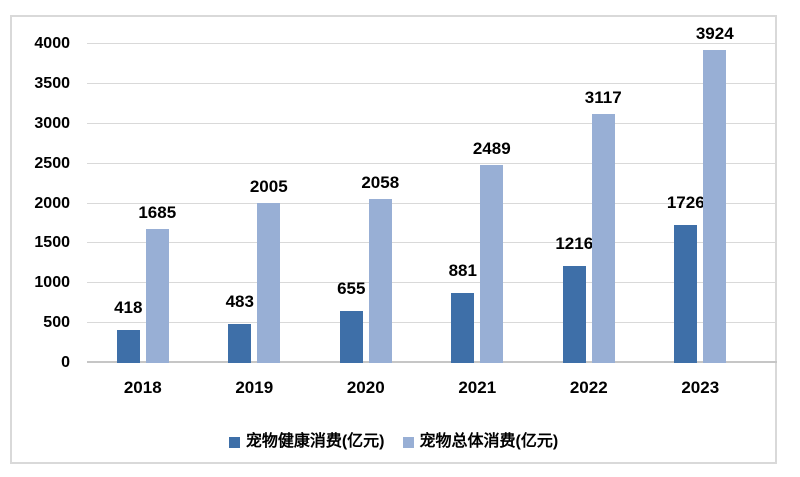 This screenshot has height=477, width=800. What do you see at coordinates (432, 388) in the screenshot?
I see `x-axis: 2018 2019 2020 2021 2022 2023` at bounding box center [432, 388].